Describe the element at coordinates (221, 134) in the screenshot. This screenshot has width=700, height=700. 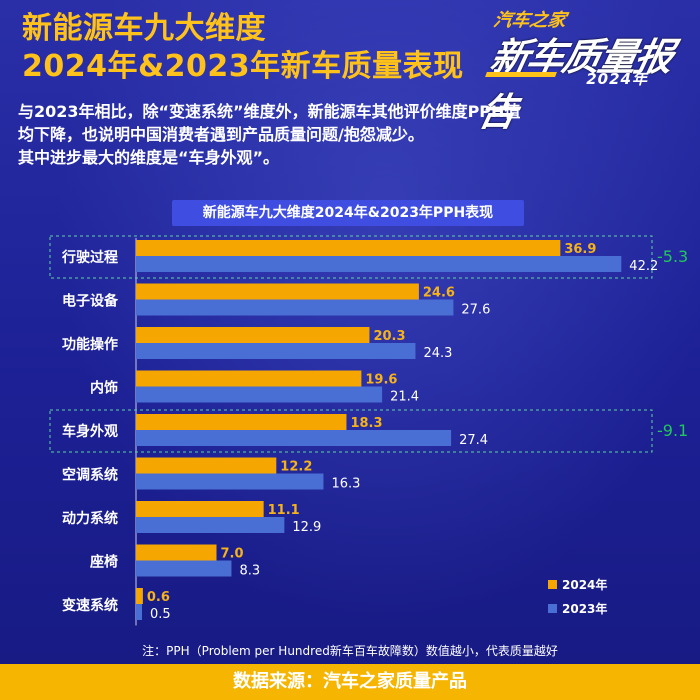
I see `description-line-2: 均下降，也说明中国消费者遇到产品质量问题/抱怨减少。` at that location.